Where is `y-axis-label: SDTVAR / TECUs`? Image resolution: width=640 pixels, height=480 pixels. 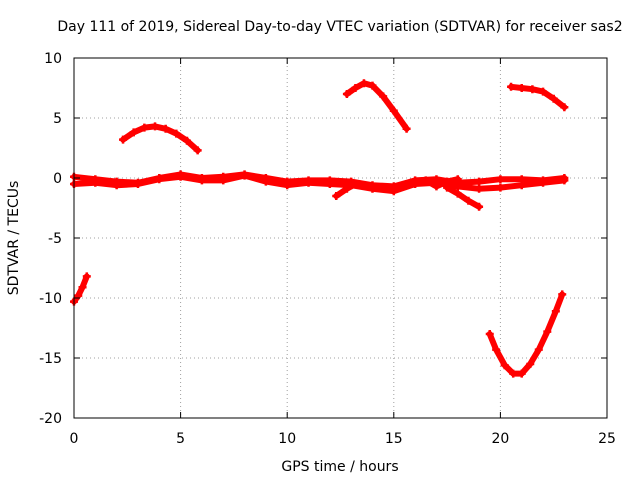 y-axis-label: SDTVAR / TECUs is located at coordinates (14, 238).